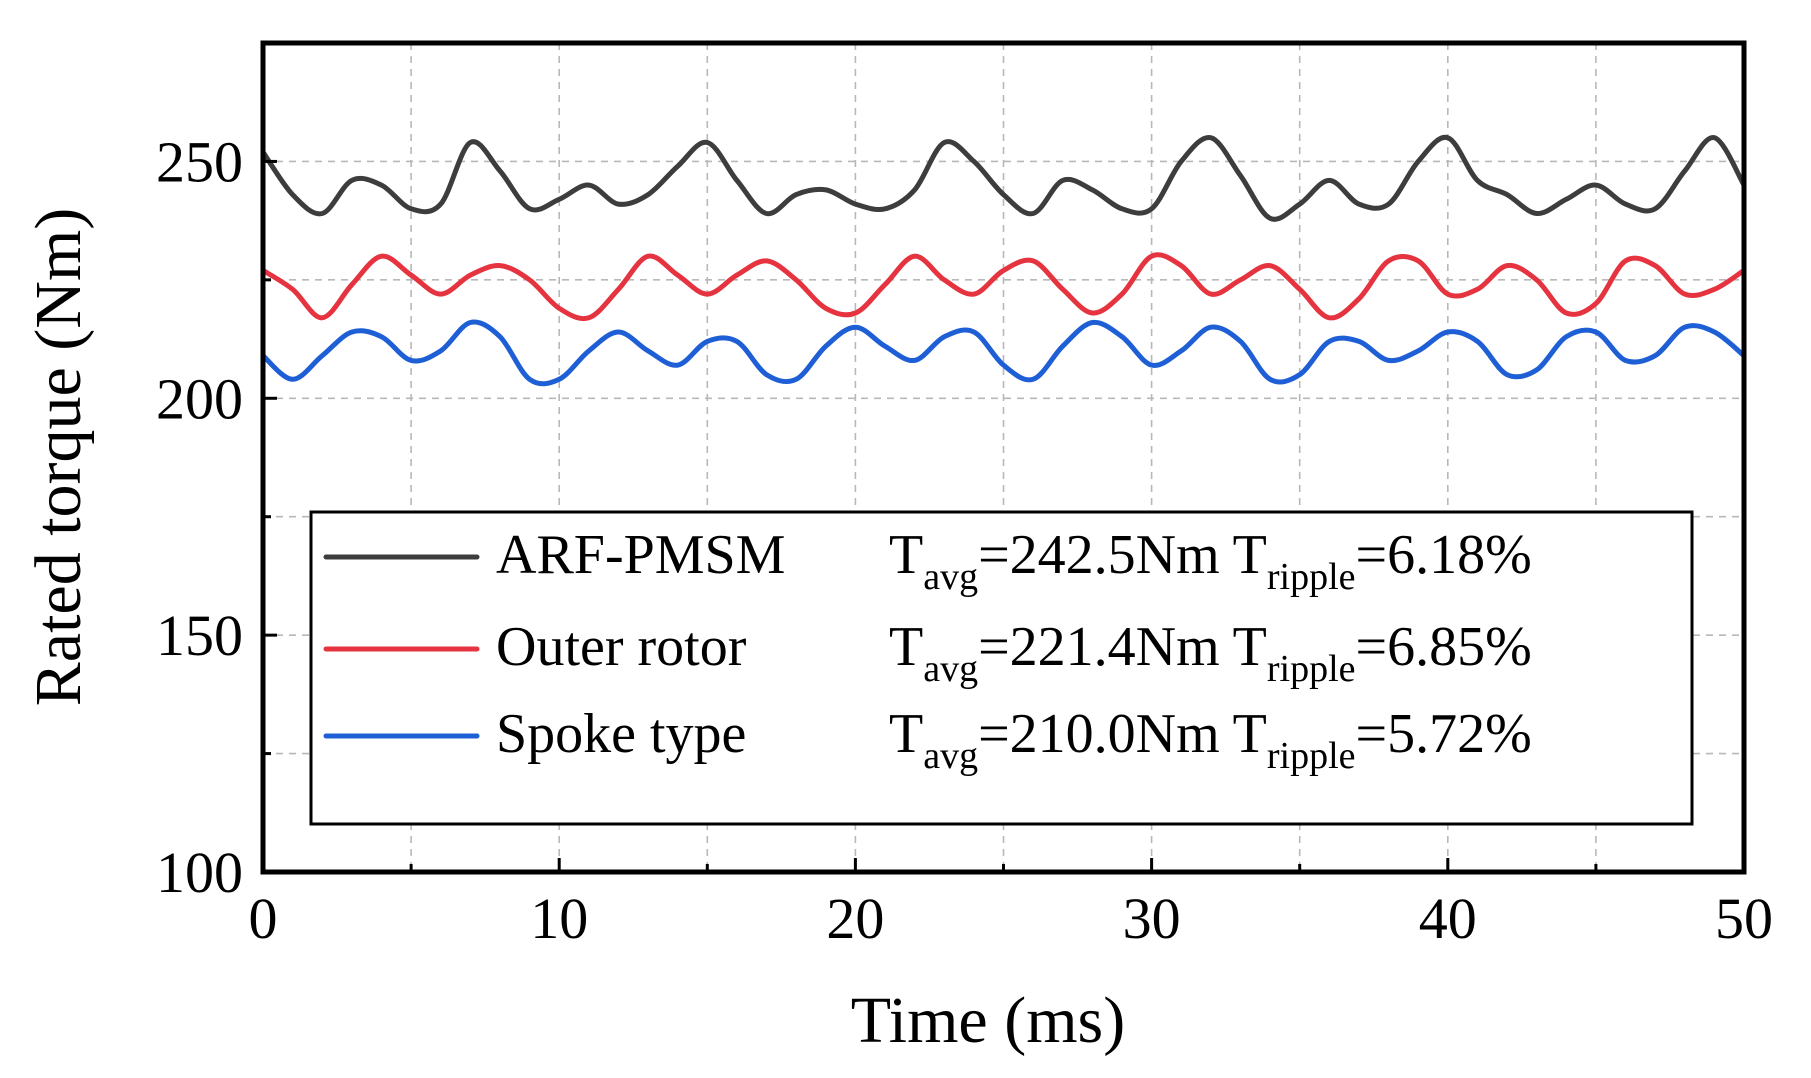  Describe the element at coordinates (1444, 647) in the screenshot. I see `legend-ripple-value: =6.85%` at that location.